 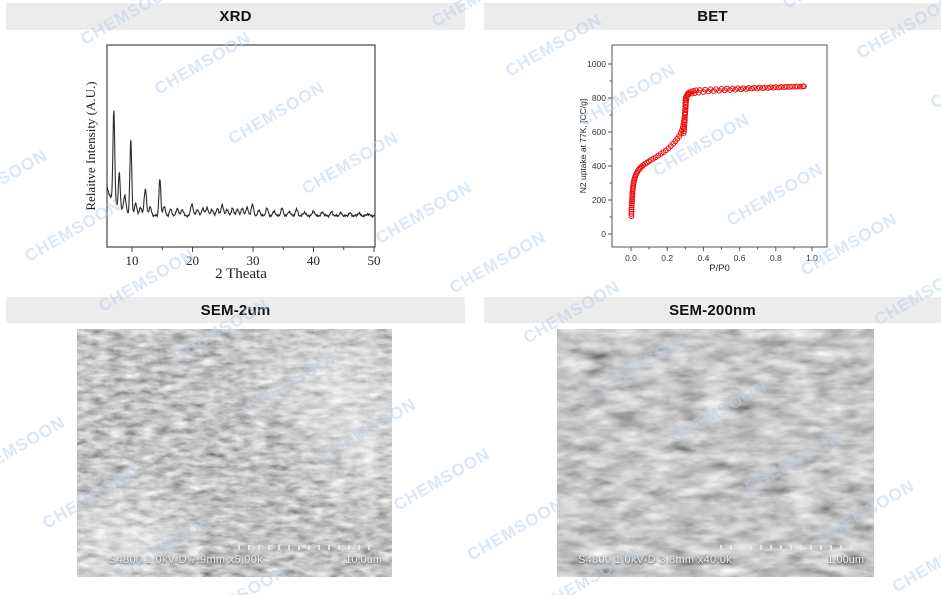 What do you see at coordinates (583, 146) in the screenshot?
I see `y-axis-label: N2 uptake at 77K, [CC/g]` at bounding box center [583, 146].